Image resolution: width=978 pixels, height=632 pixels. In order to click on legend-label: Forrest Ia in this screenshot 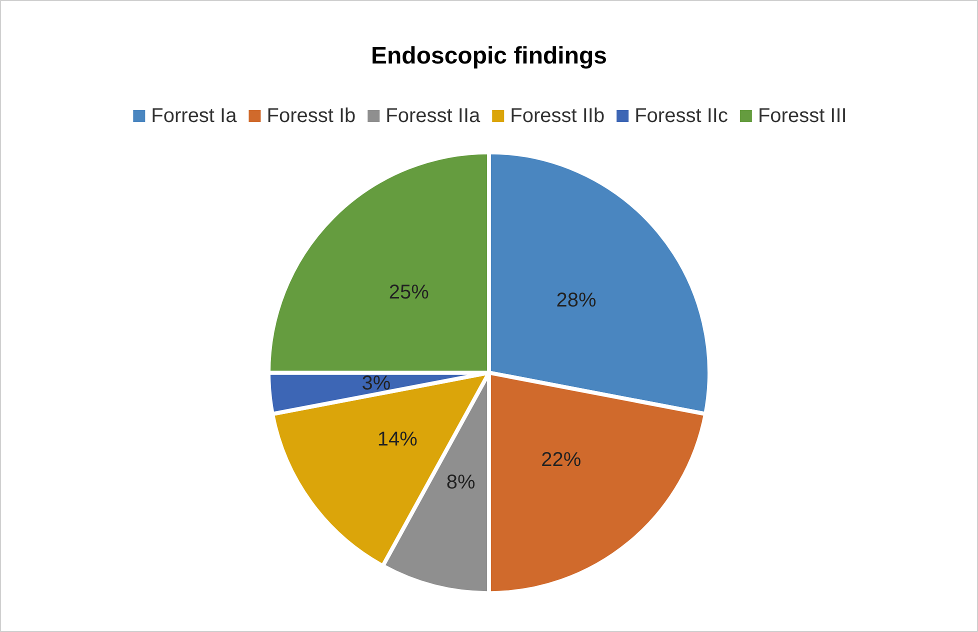, I will do `click(194, 116)`.